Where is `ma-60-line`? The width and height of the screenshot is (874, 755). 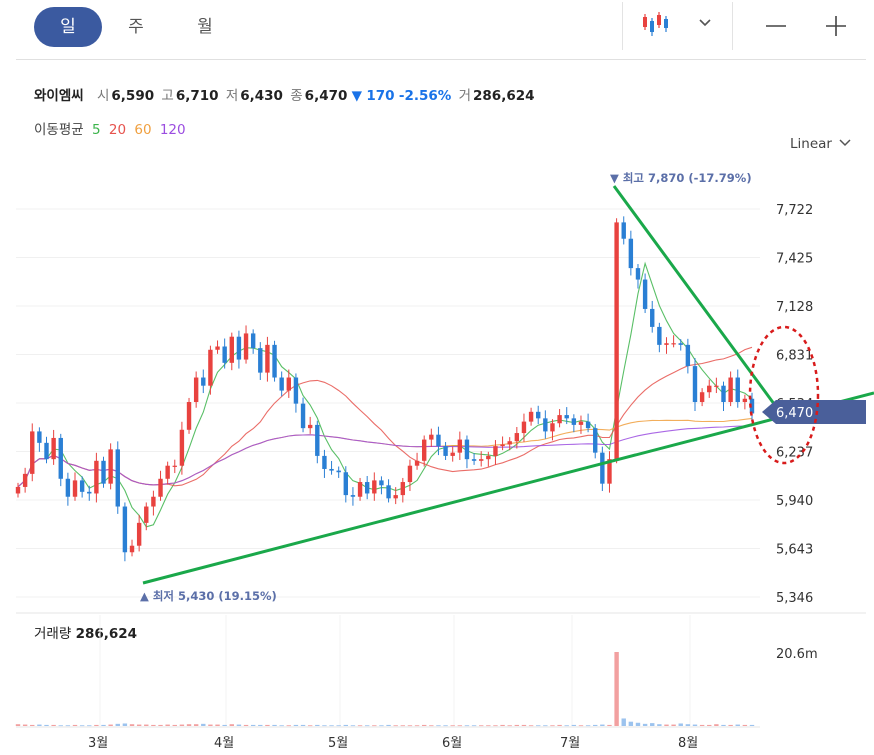 ma-60-line is located at coordinates (385, 452).